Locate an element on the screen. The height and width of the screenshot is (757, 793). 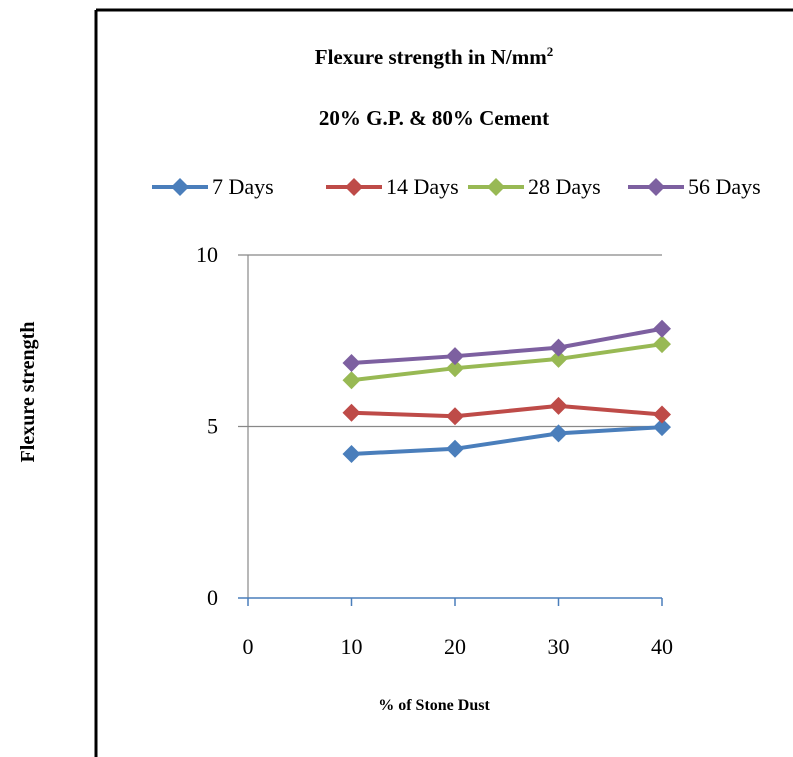
legend-item-7-days: 7 Days is located at coordinates (213, 186).